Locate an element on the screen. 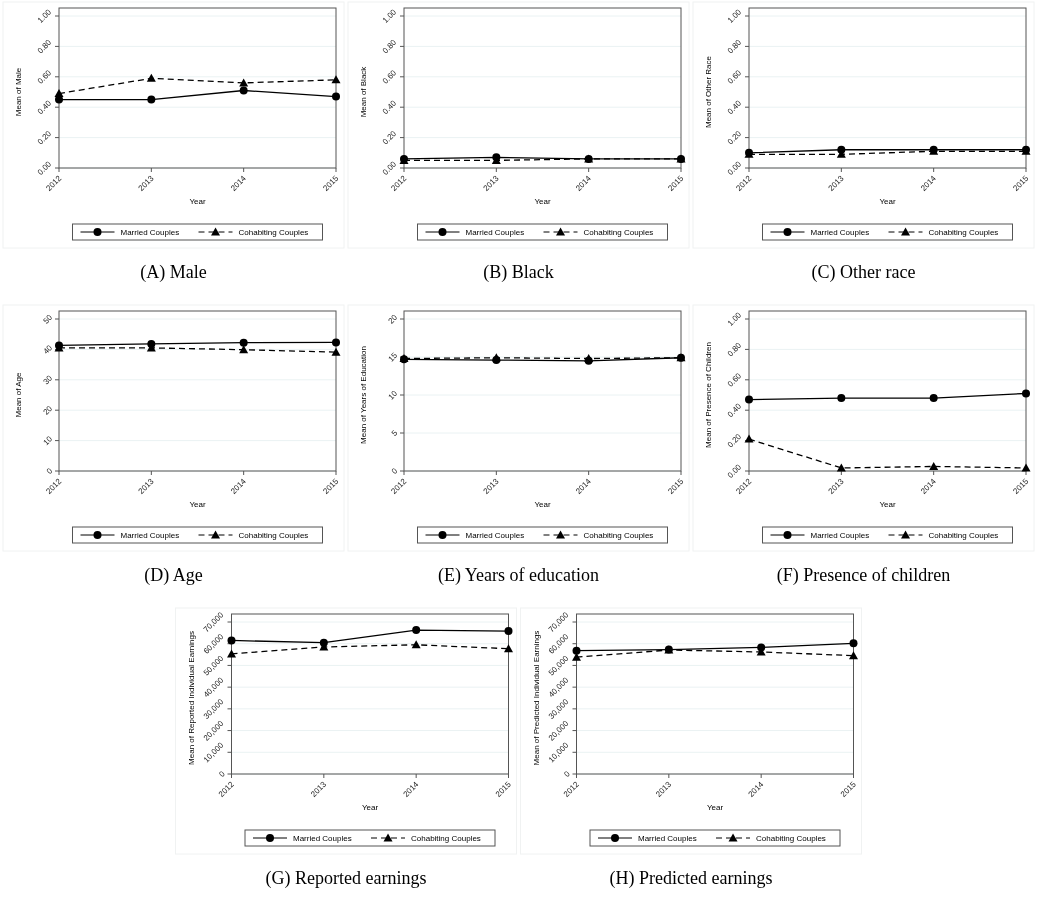 This screenshot has height=909, width=1041. y-axis-title: Mean of Reported Individual Earnings is located at coordinates (191, 698).